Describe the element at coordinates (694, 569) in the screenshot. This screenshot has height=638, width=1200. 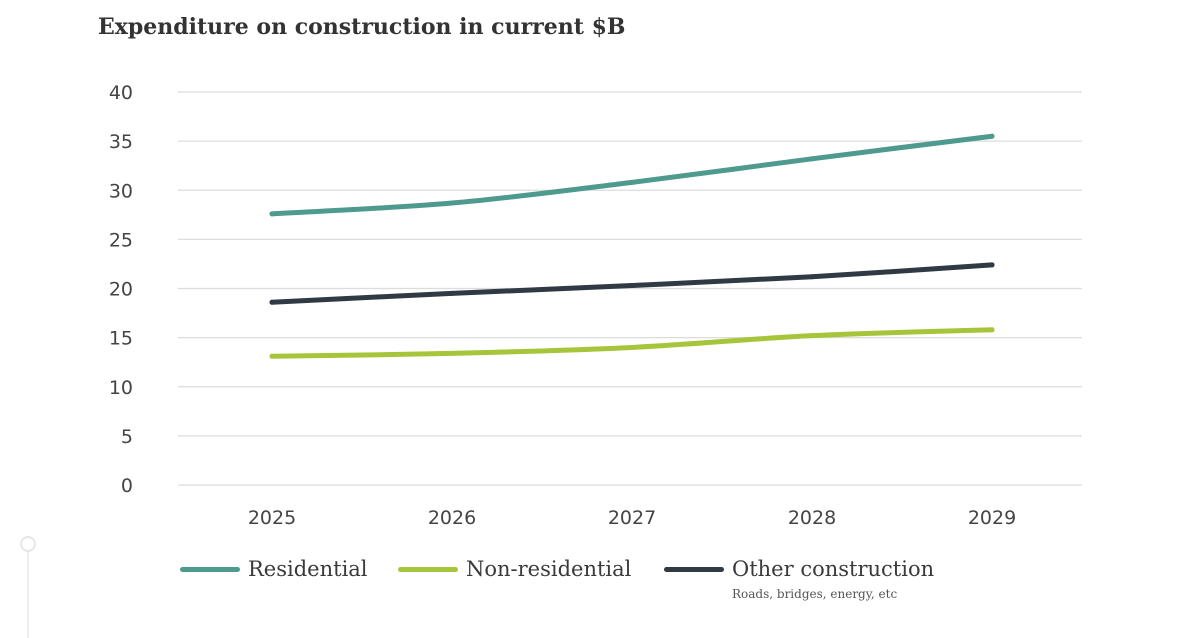
I see `legend-swatch-other-construction` at that location.